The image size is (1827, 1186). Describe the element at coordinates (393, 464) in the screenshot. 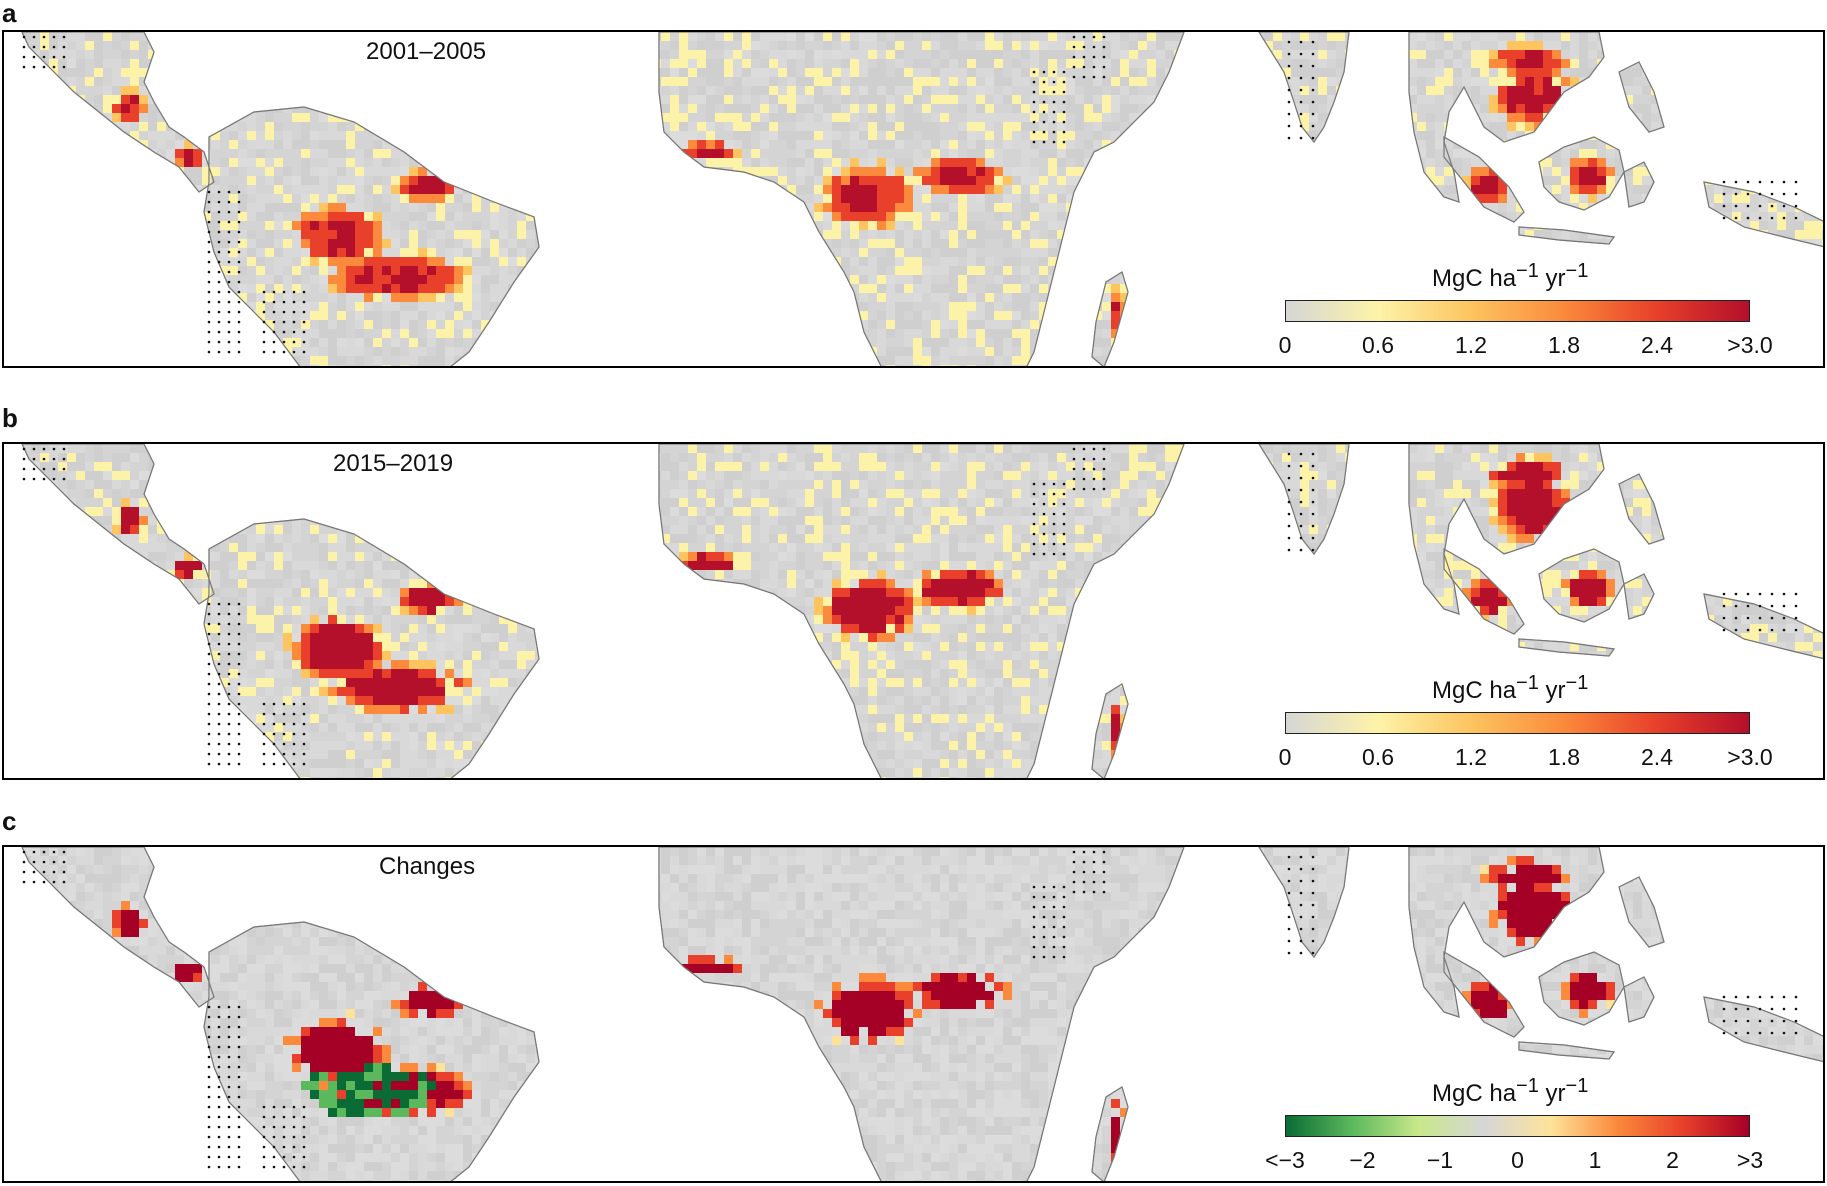

I see `period-label: 2015–2019` at that location.